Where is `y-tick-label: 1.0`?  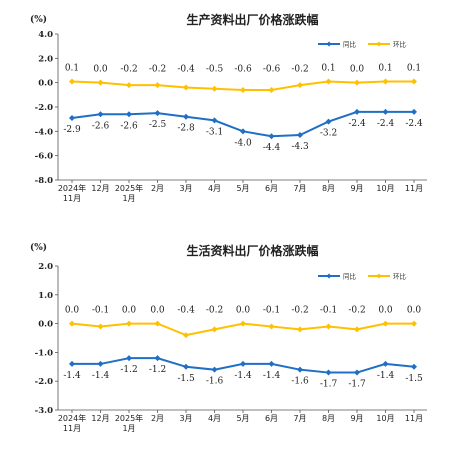
y-tick-label: 1.0 is located at coordinates (45, 296).